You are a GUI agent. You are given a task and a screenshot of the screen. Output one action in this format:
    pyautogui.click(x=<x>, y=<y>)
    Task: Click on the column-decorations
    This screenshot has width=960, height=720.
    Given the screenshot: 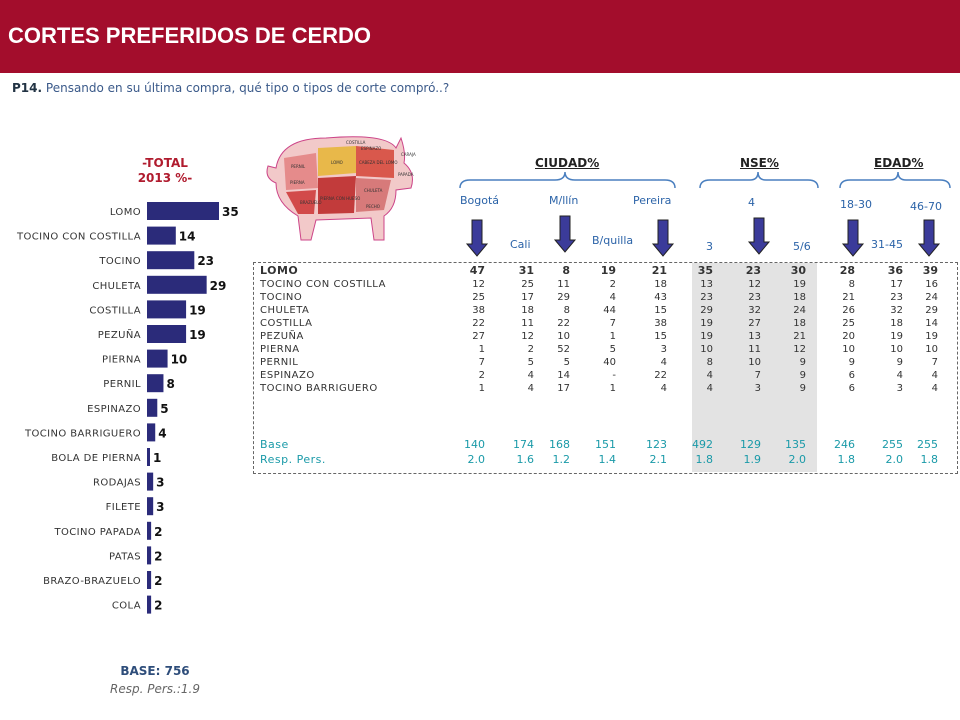 What is the action you would take?
    pyautogui.click(x=705, y=214)
    